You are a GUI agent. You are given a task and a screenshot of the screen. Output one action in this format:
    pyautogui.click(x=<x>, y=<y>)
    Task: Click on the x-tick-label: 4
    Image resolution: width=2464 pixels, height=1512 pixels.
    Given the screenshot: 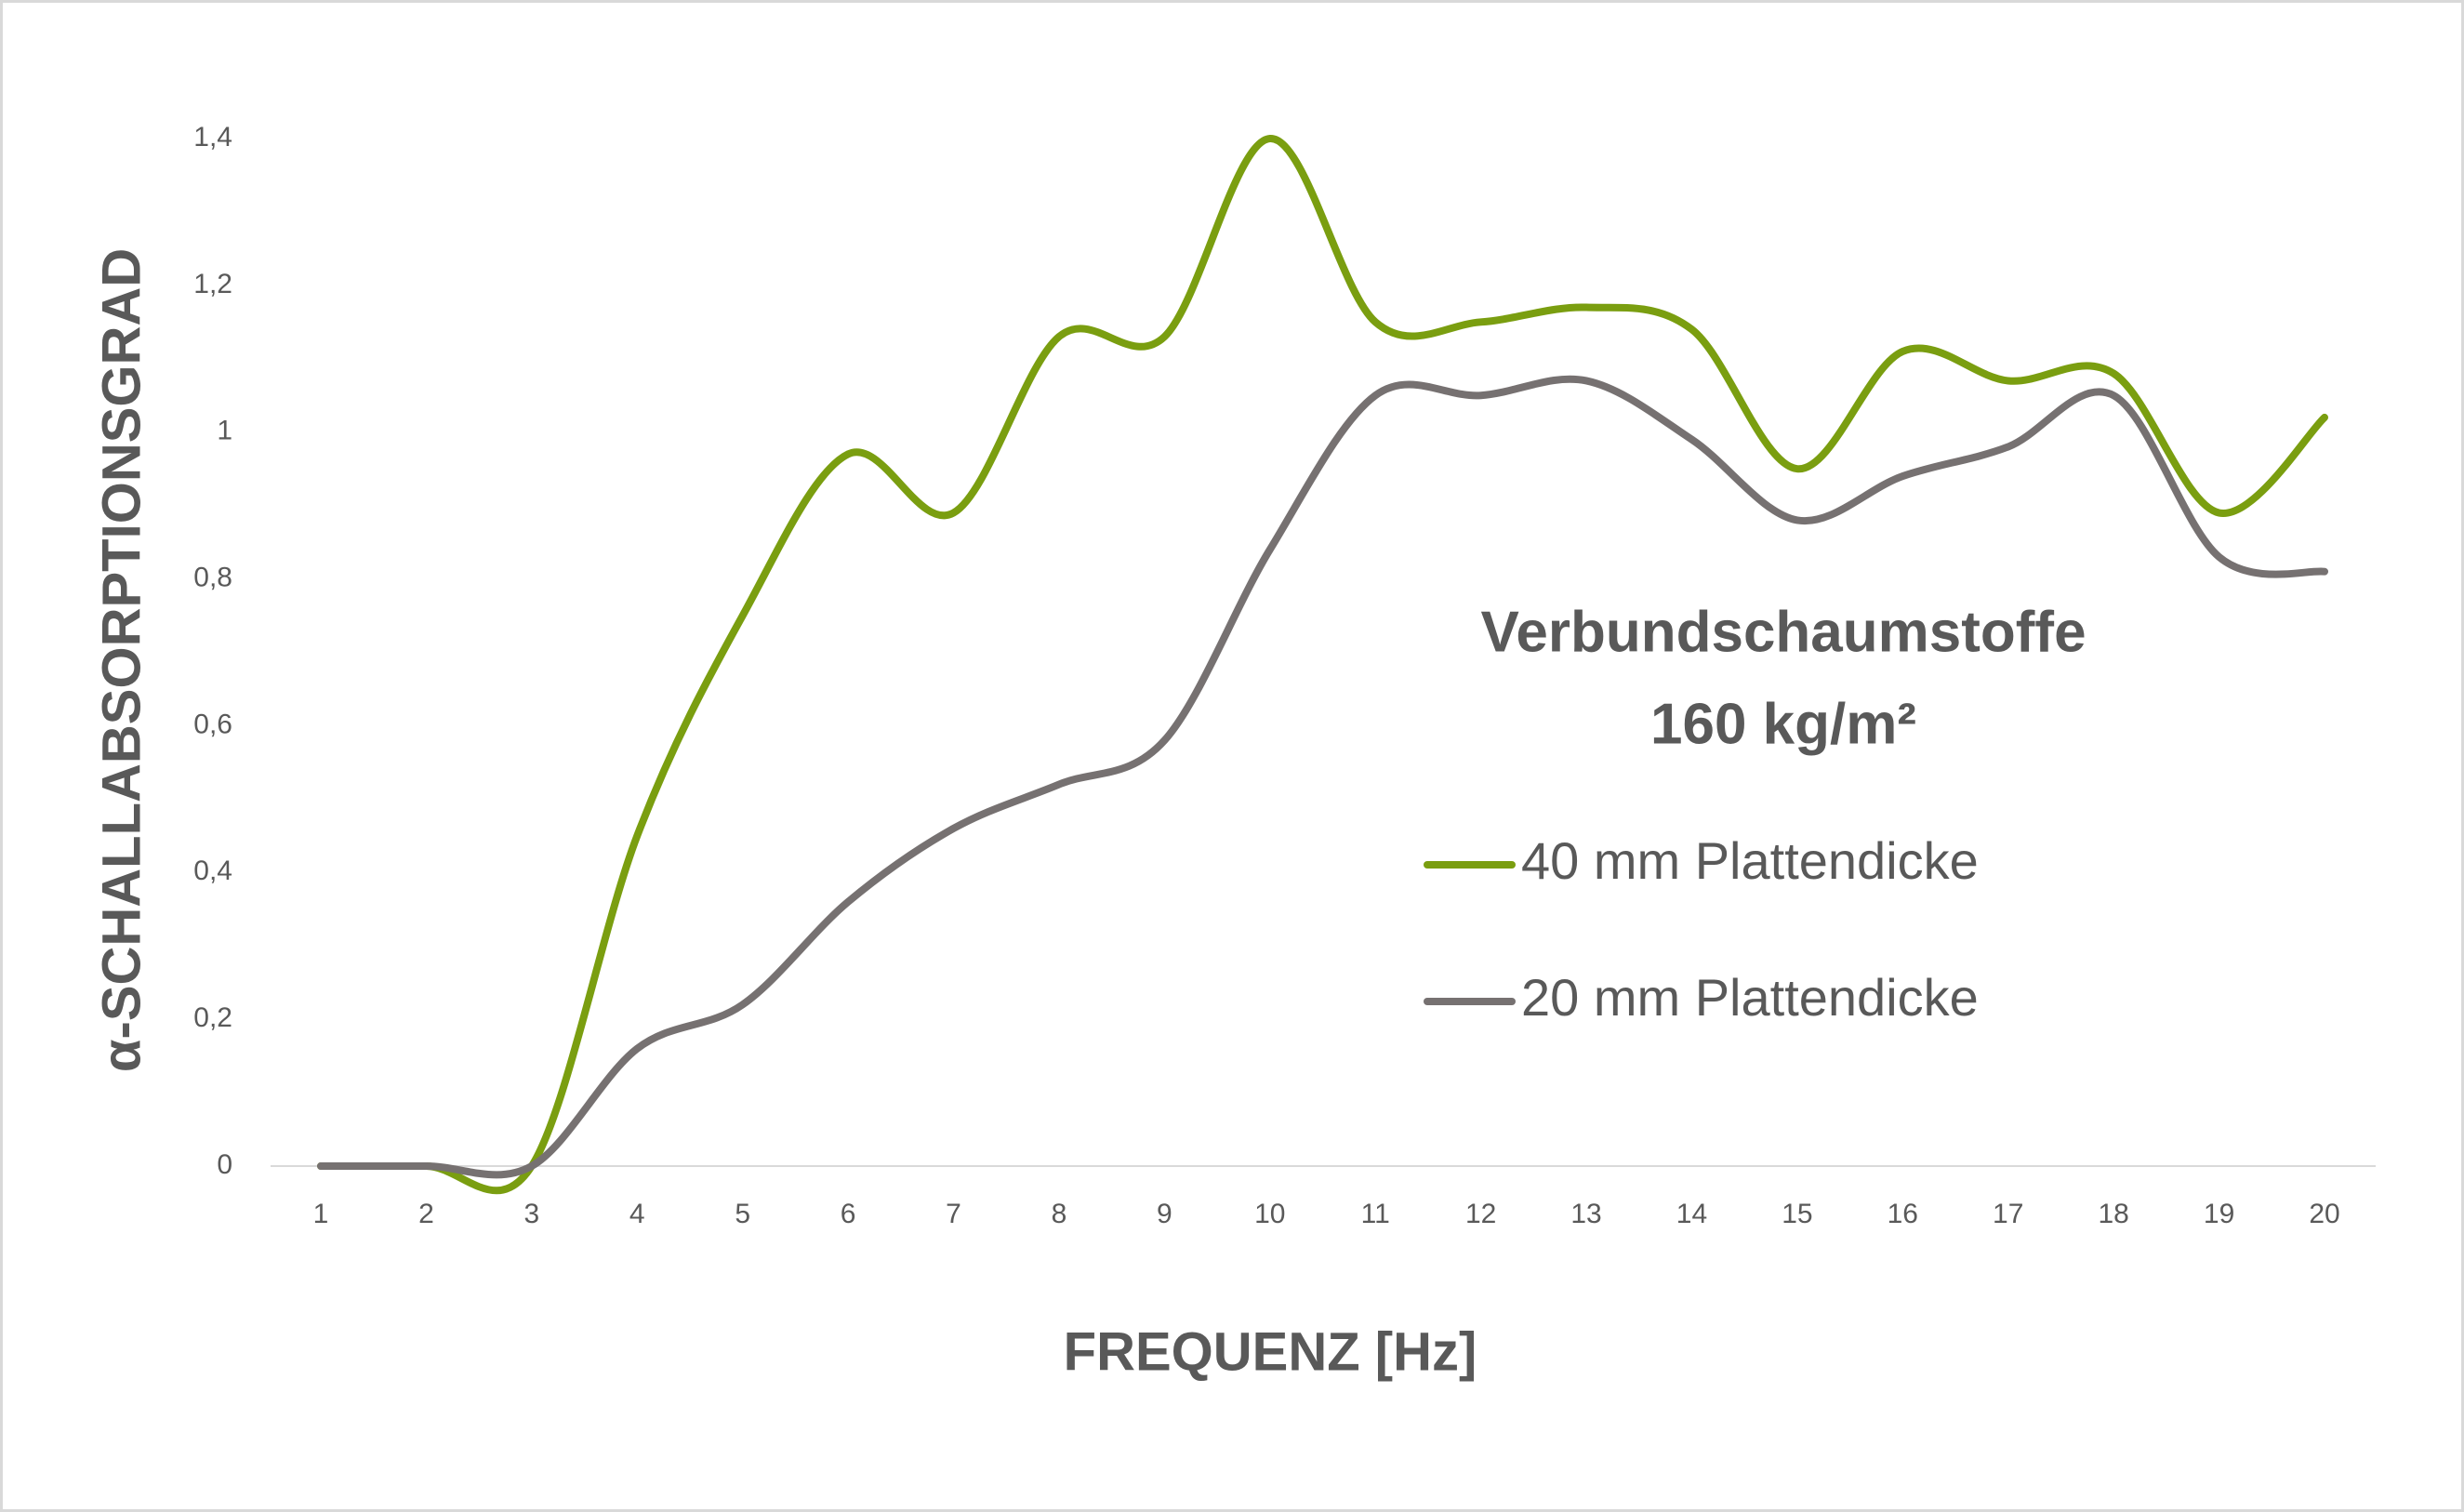 What is the action you would take?
    pyautogui.click(x=637, y=1214)
    